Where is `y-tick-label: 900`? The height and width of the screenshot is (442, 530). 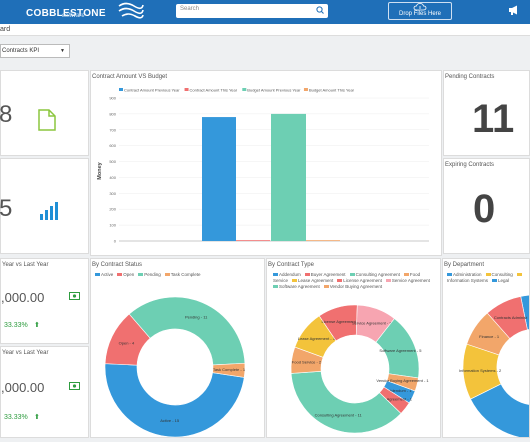 y-tick-label: 900 is located at coordinates (112, 98).